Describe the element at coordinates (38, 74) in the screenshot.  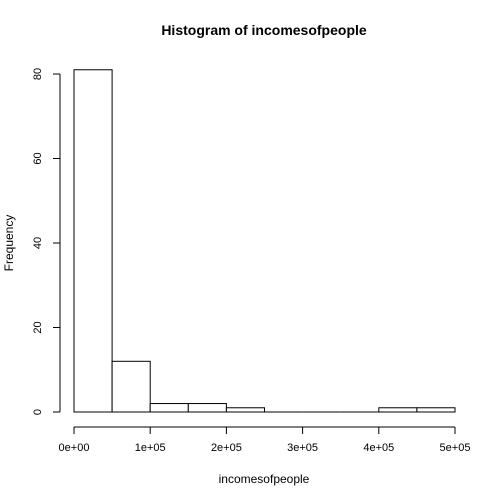
I see `y-tick-label: 80` at that location.